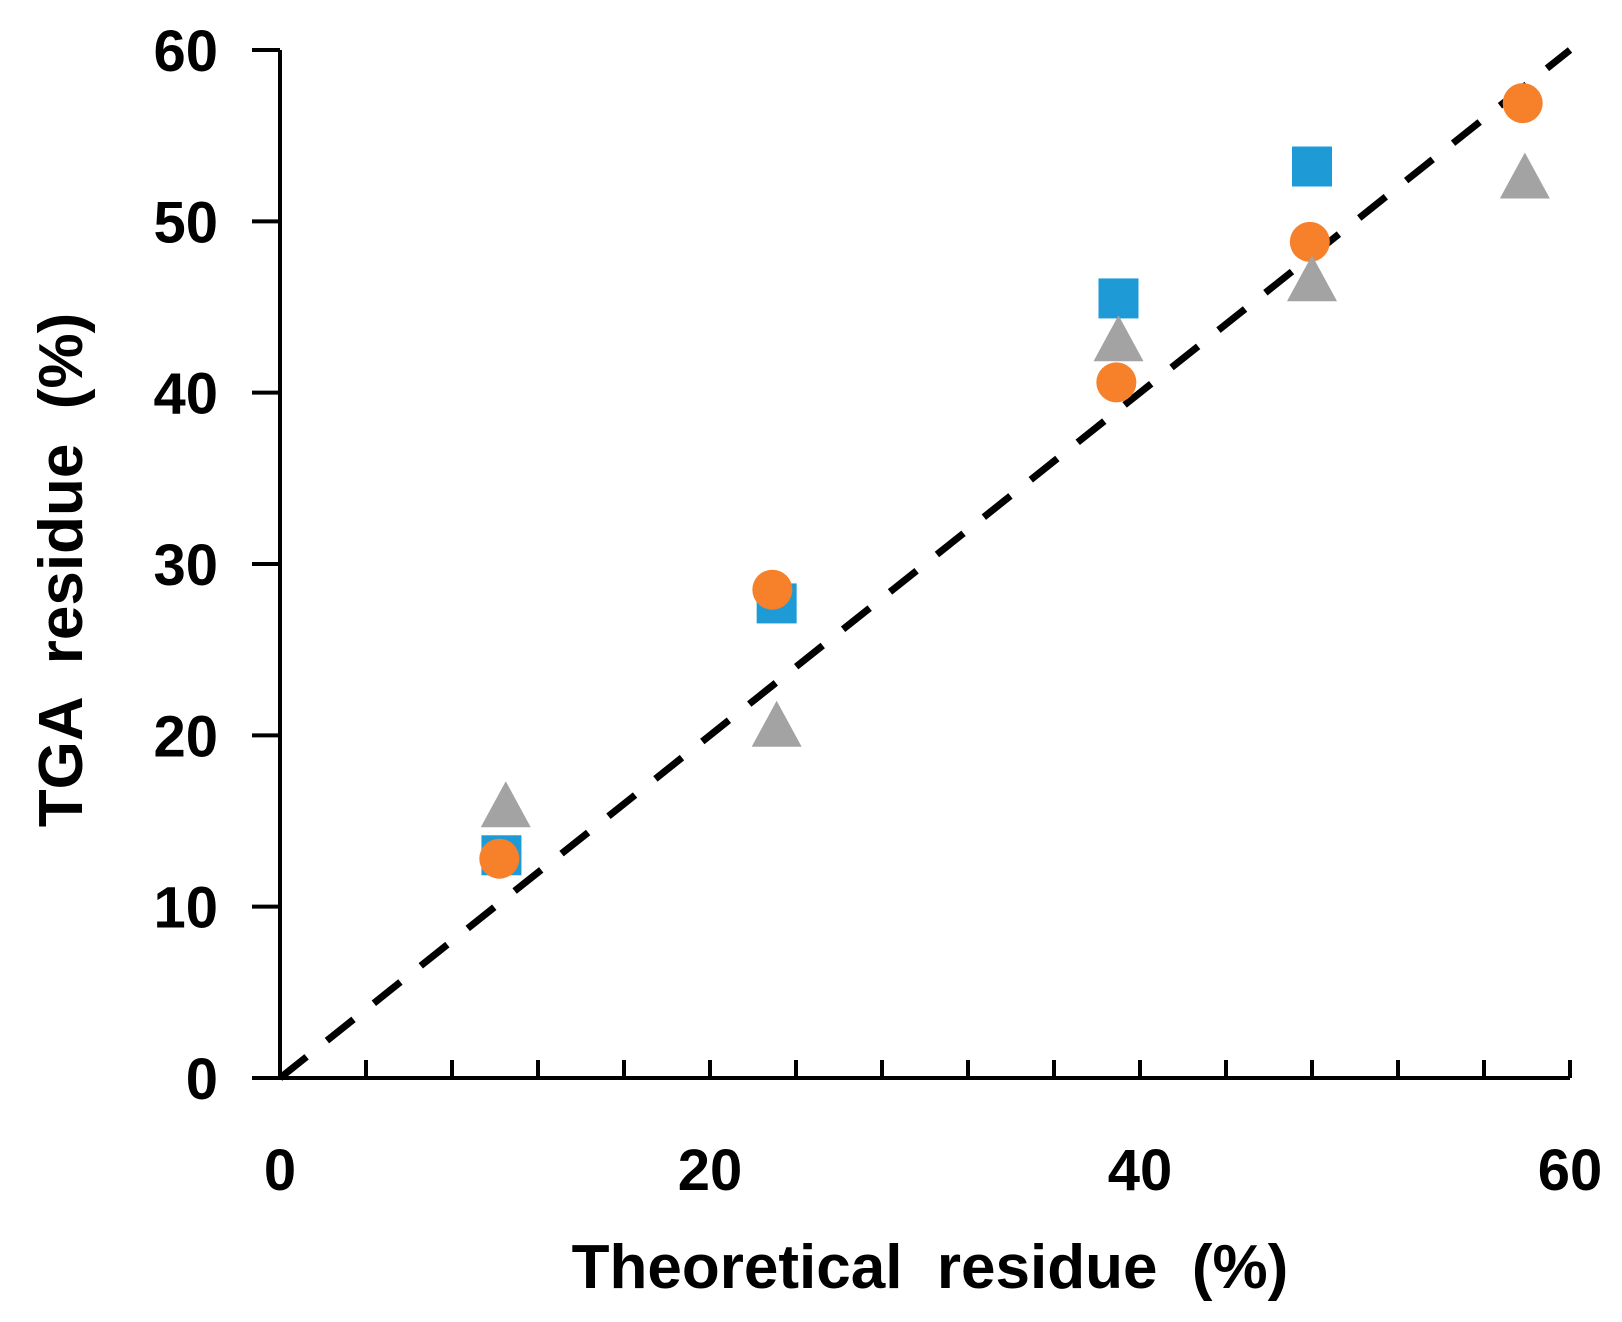 The height and width of the screenshot is (1322, 1622). What do you see at coordinates (185, 908) in the screenshot?
I see `y-tick-label: 10` at bounding box center [185, 908].